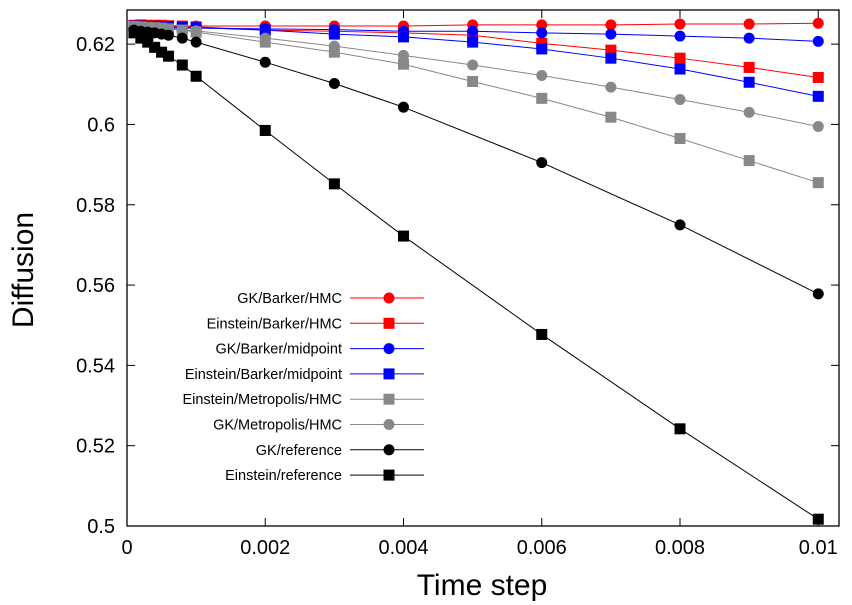 The image size is (852, 605). I want to click on legend-label: GK/Metropolis/HMC, so click(277, 426).